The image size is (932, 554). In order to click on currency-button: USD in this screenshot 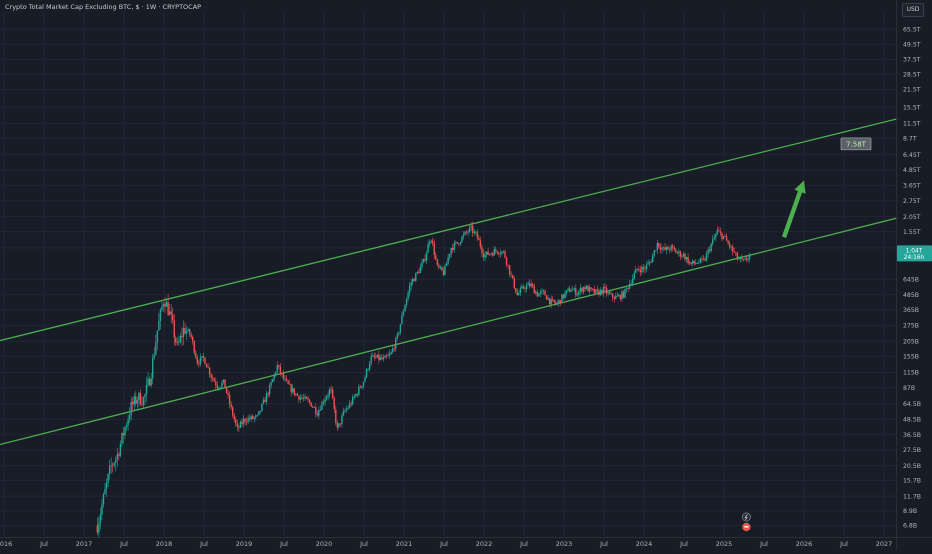, I will do `click(913, 10)`.